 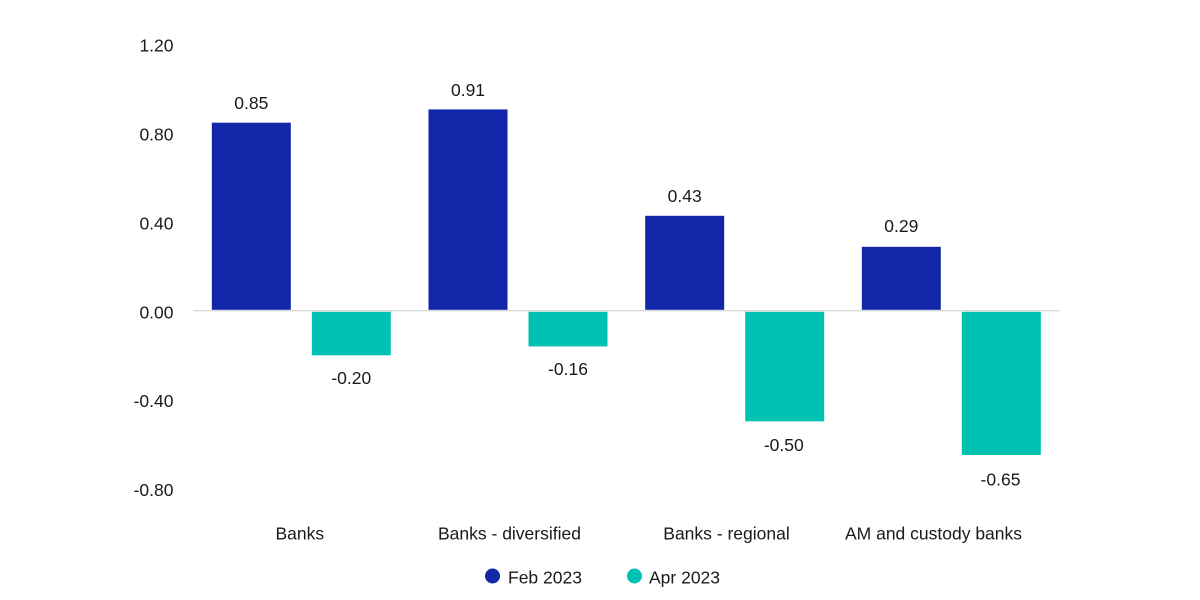 What do you see at coordinates (901, 226) in the screenshot?
I see `svg-text: 0.29` at bounding box center [901, 226].